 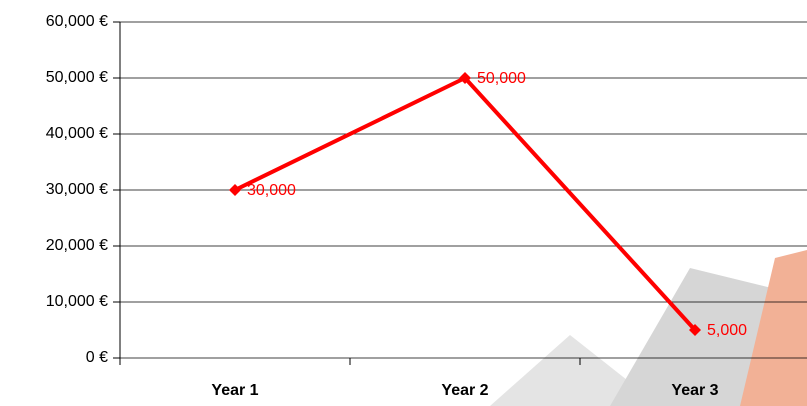 What do you see at coordinates (77, 189) in the screenshot?
I see `y-tick-label: 30,000 €` at bounding box center [77, 189].